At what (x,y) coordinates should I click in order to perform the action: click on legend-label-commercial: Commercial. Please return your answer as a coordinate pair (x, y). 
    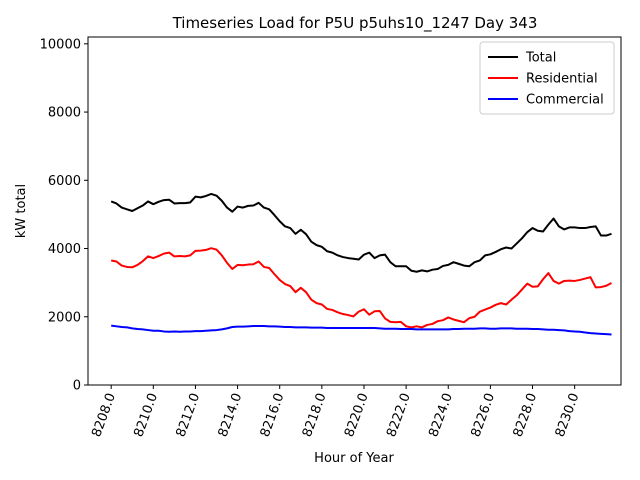
    Looking at the image, I should click on (565, 100).